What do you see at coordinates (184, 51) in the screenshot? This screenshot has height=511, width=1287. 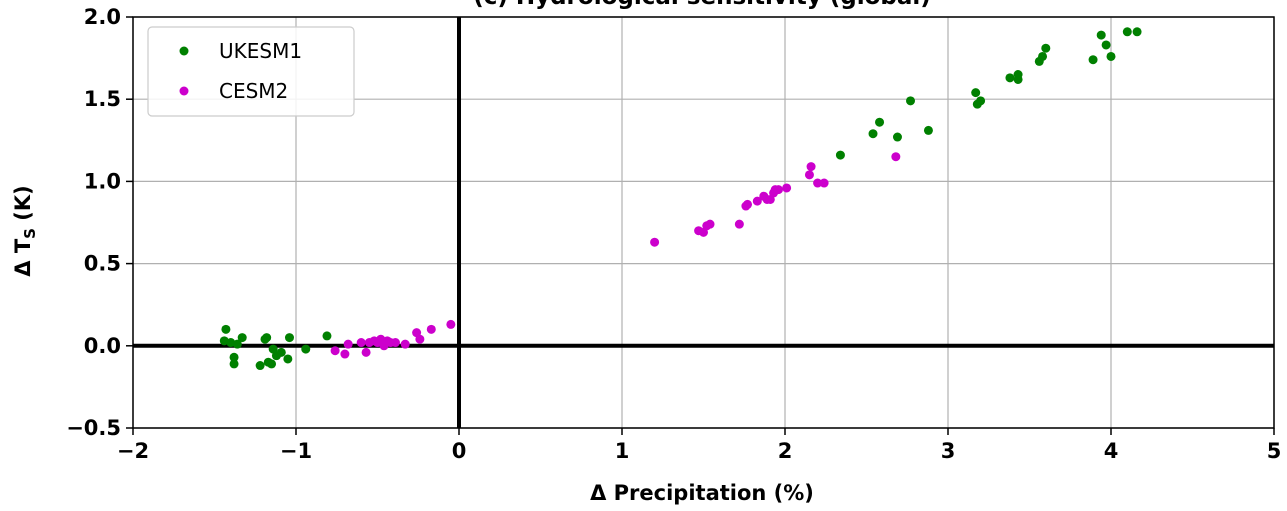 I see `legend-marker-ukesm1` at bounding box center [184, 51].